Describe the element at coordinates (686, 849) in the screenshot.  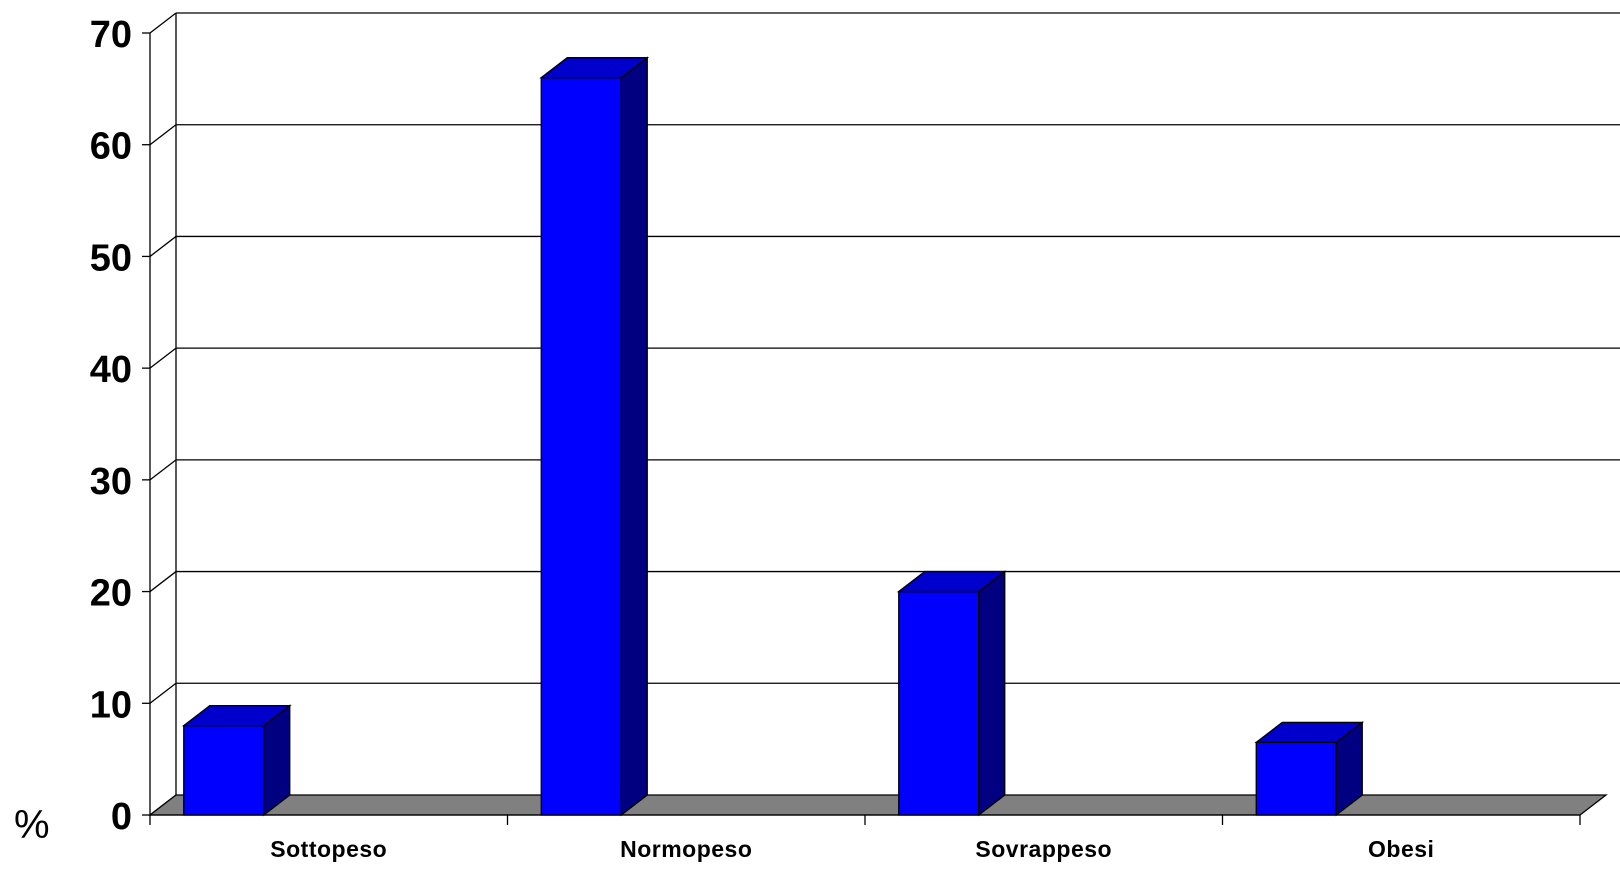
I see `x-category-label: Normopeso` at that location.